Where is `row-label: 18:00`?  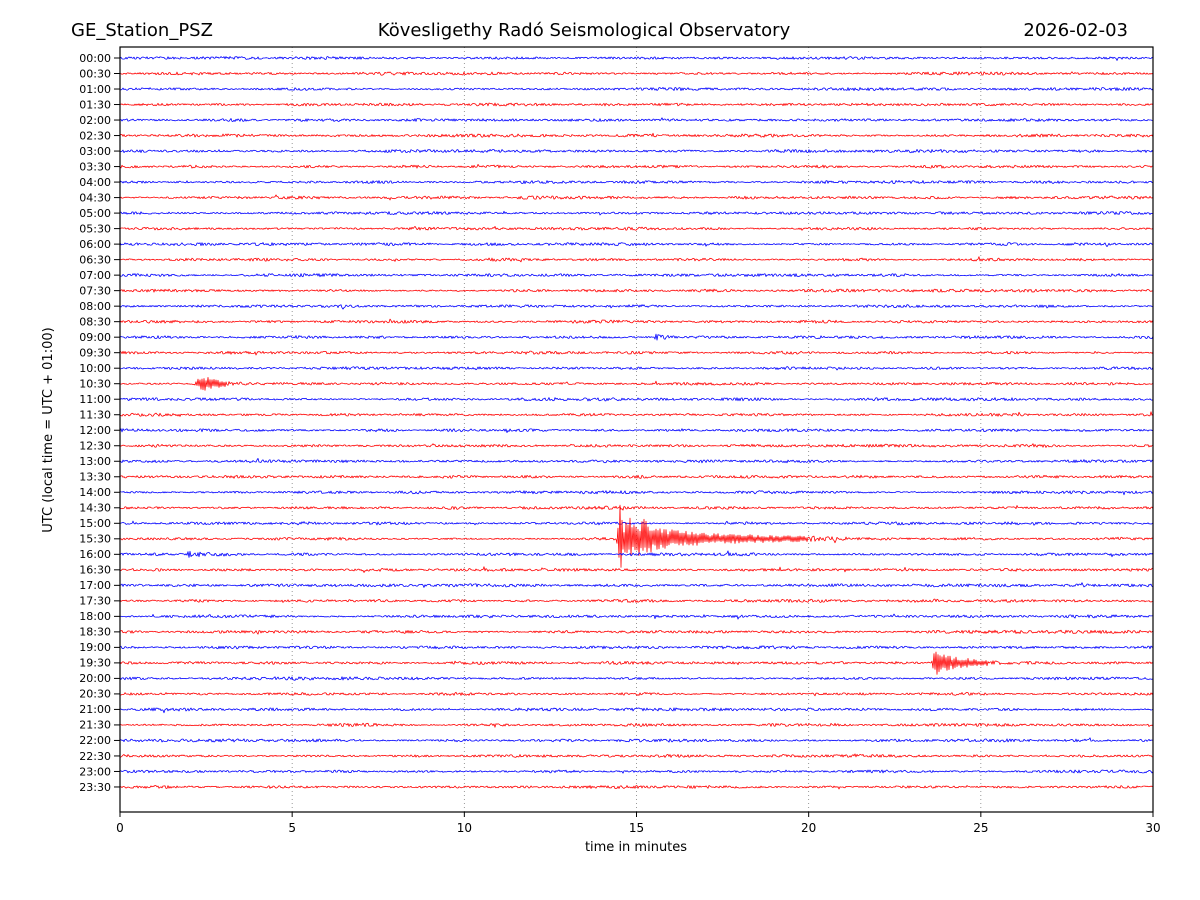
row-label: 18:00 is located at coordinates (95, 616).